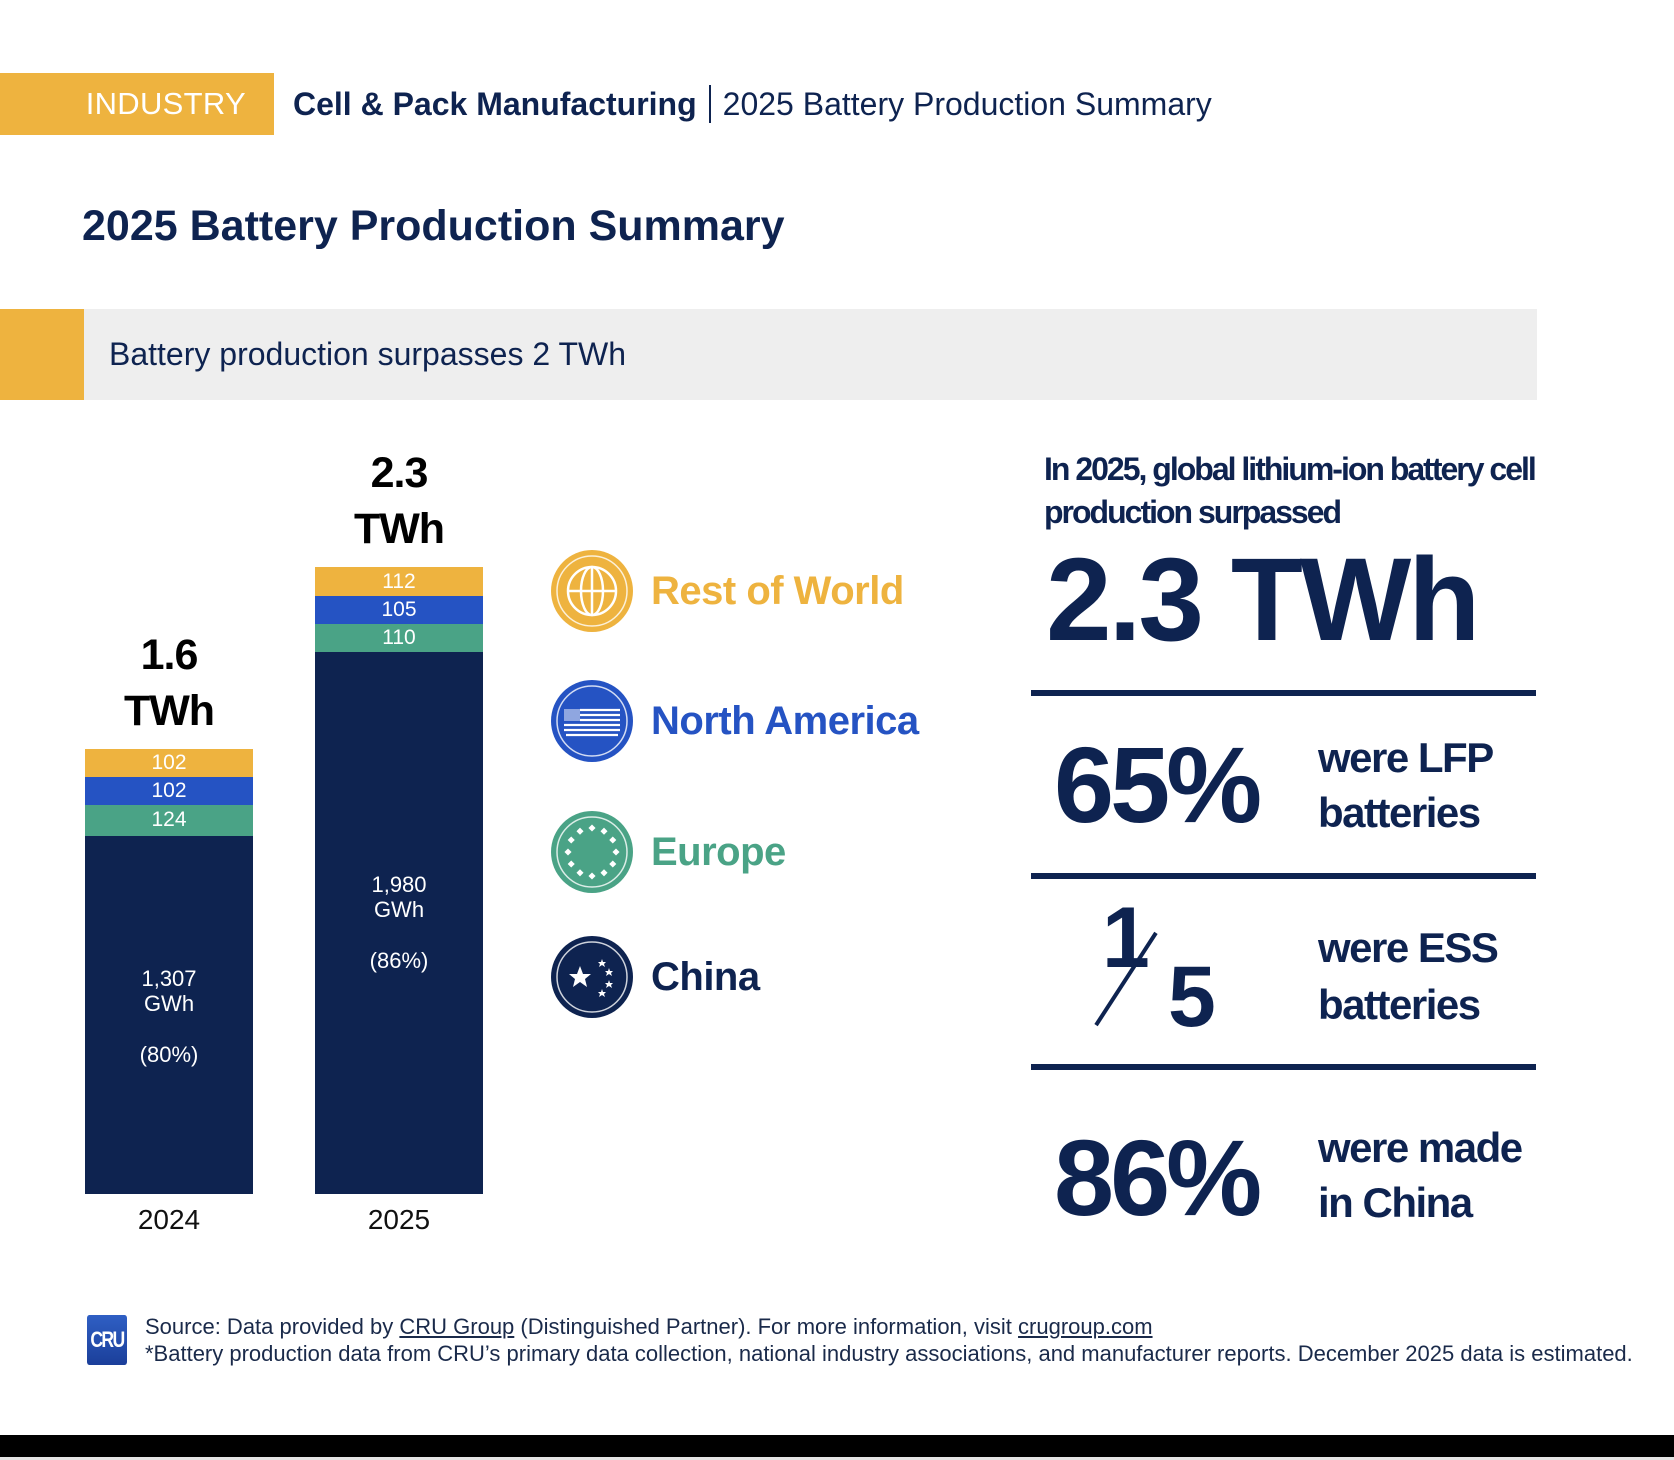  I want to click on bar-segment-china: 1,307 GWh (80%), so click(169, 1015).